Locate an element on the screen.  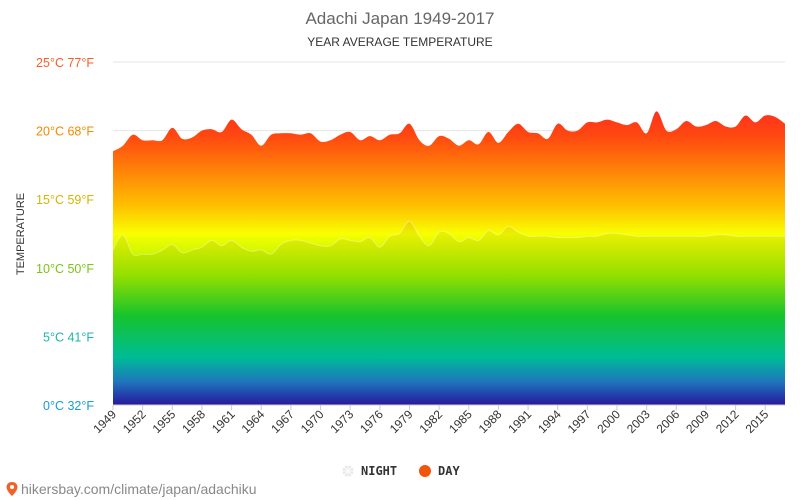
night-point-1951 is located at coordinates (133, 254).